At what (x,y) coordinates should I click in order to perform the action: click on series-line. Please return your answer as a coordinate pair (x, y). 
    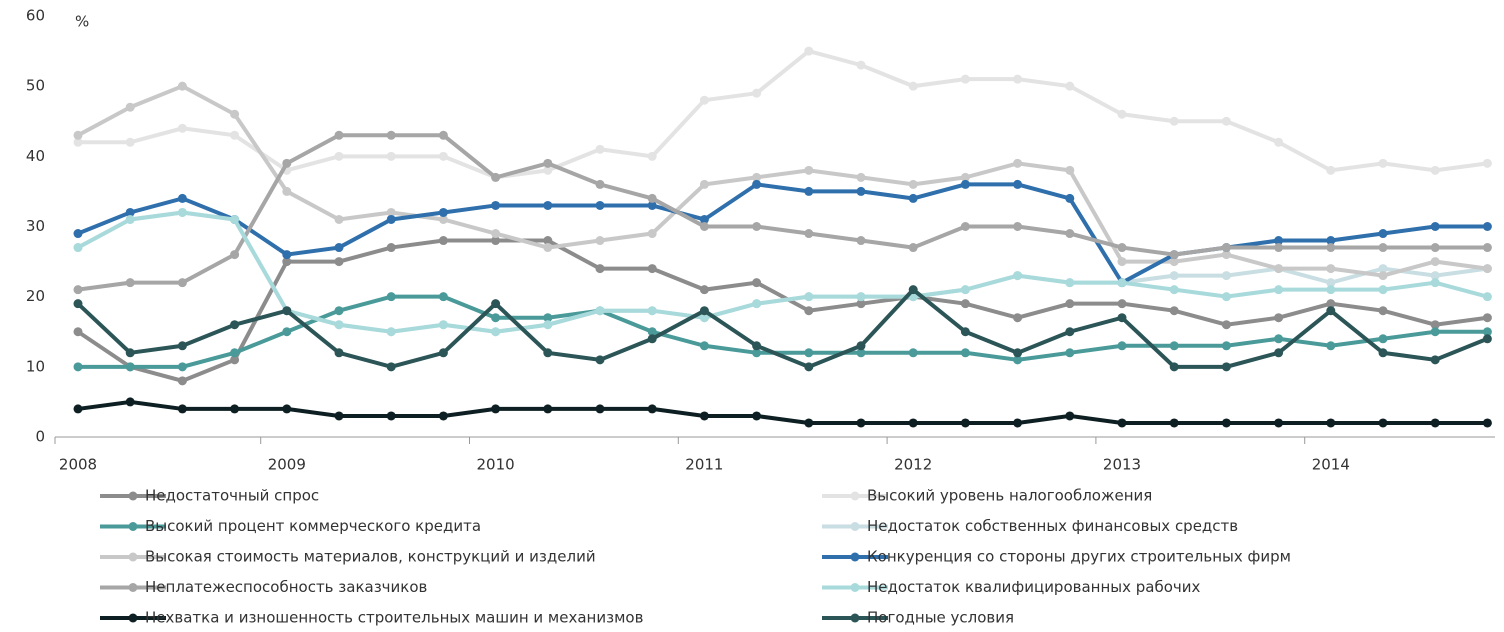
    Looking at the image, I should click on (782, 412).